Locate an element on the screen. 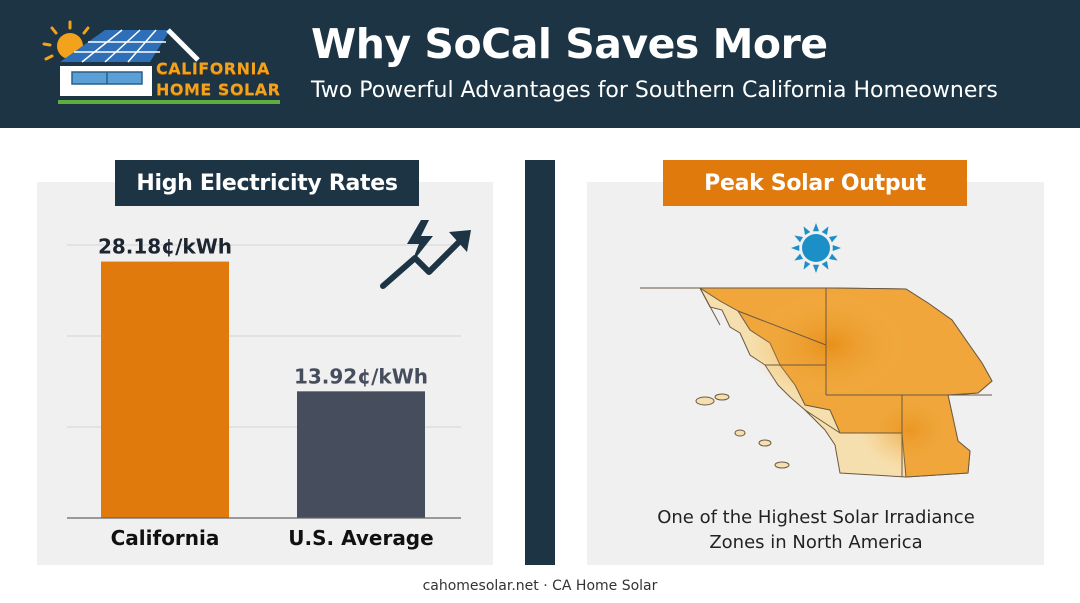 This screenshot has width=1080, height=603. category-label-1: U.S. Average is located at coordinates (360, 538).